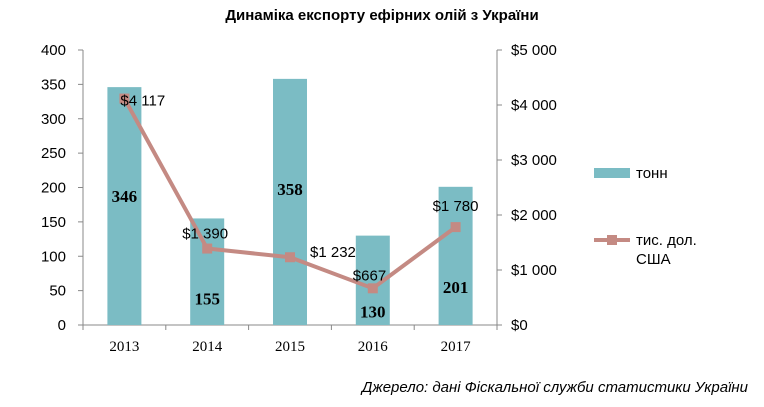  What do you see at coordinates (456, 347) in the screenshot?
I see `x-tick-label: 2017` at bounding box center [456, 347].